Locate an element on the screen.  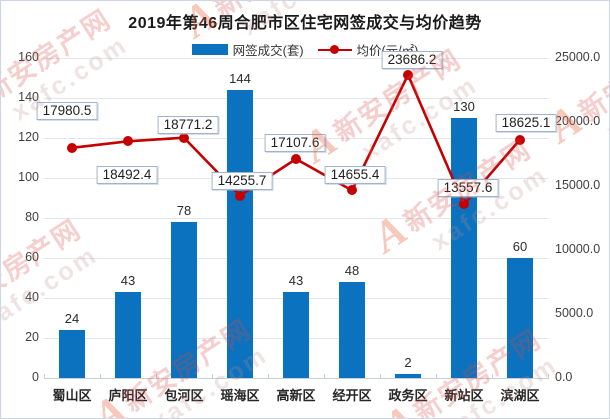
chart-legend: 网签成交(套) 均价(元/㎡) is located at coordinates (305, 49).